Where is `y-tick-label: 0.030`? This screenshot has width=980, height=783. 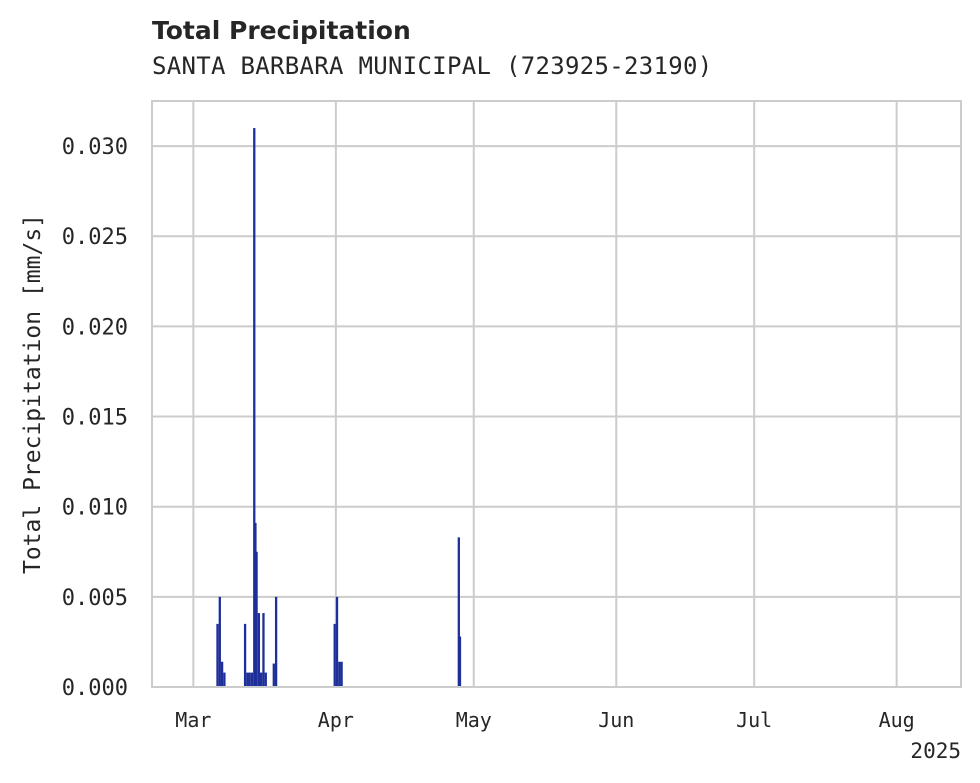 y-tick-label: 0.030 is located at coordinates (95, 147).